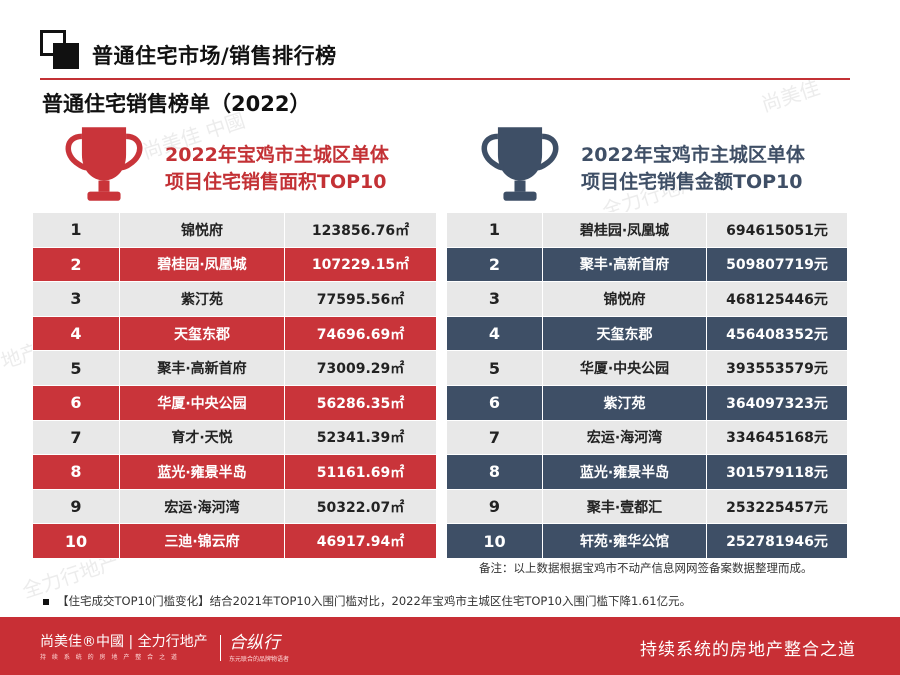  Describe the element at coordinates (360, 402) in the screenshot. I see `value-cell: 56286.35㎡` at that location.